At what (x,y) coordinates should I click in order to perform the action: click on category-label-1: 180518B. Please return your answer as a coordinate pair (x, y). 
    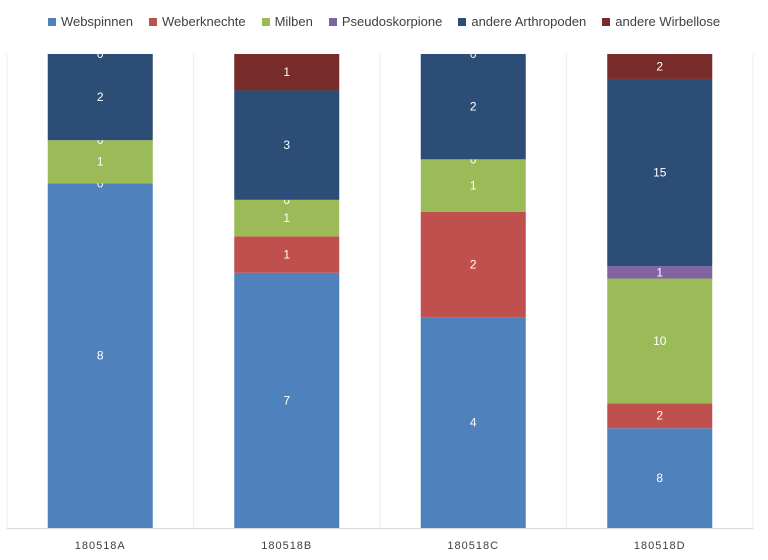
    Looking at the image, I should click on (286, 546).